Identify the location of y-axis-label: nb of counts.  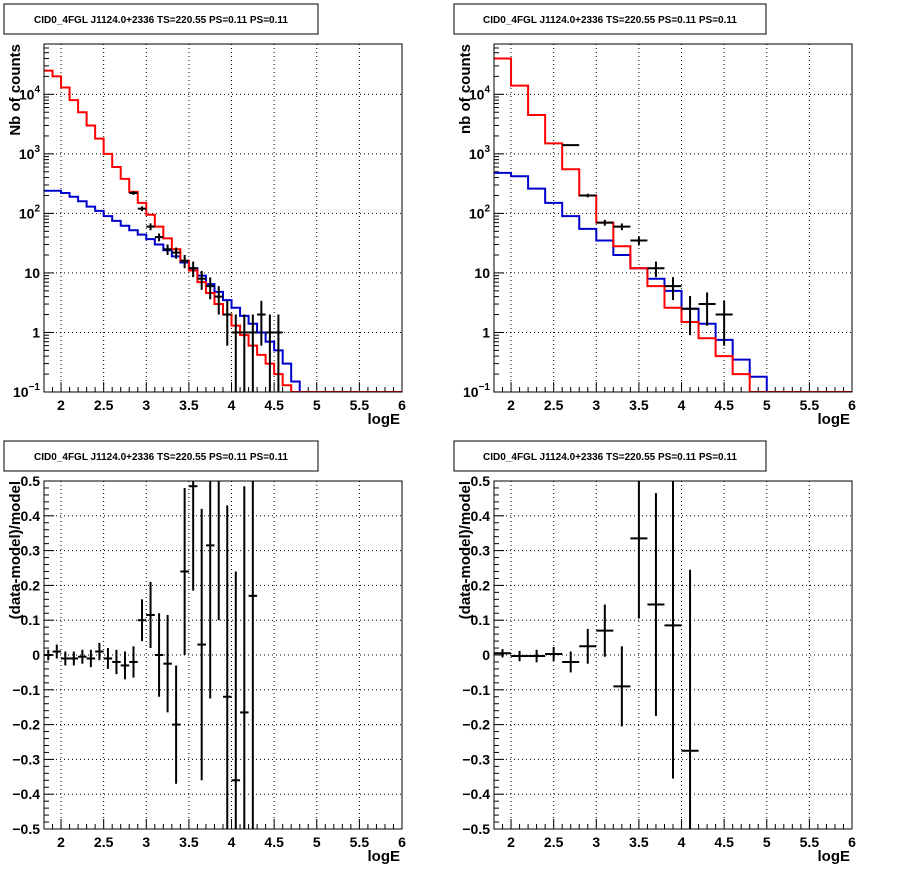
(465, 89).